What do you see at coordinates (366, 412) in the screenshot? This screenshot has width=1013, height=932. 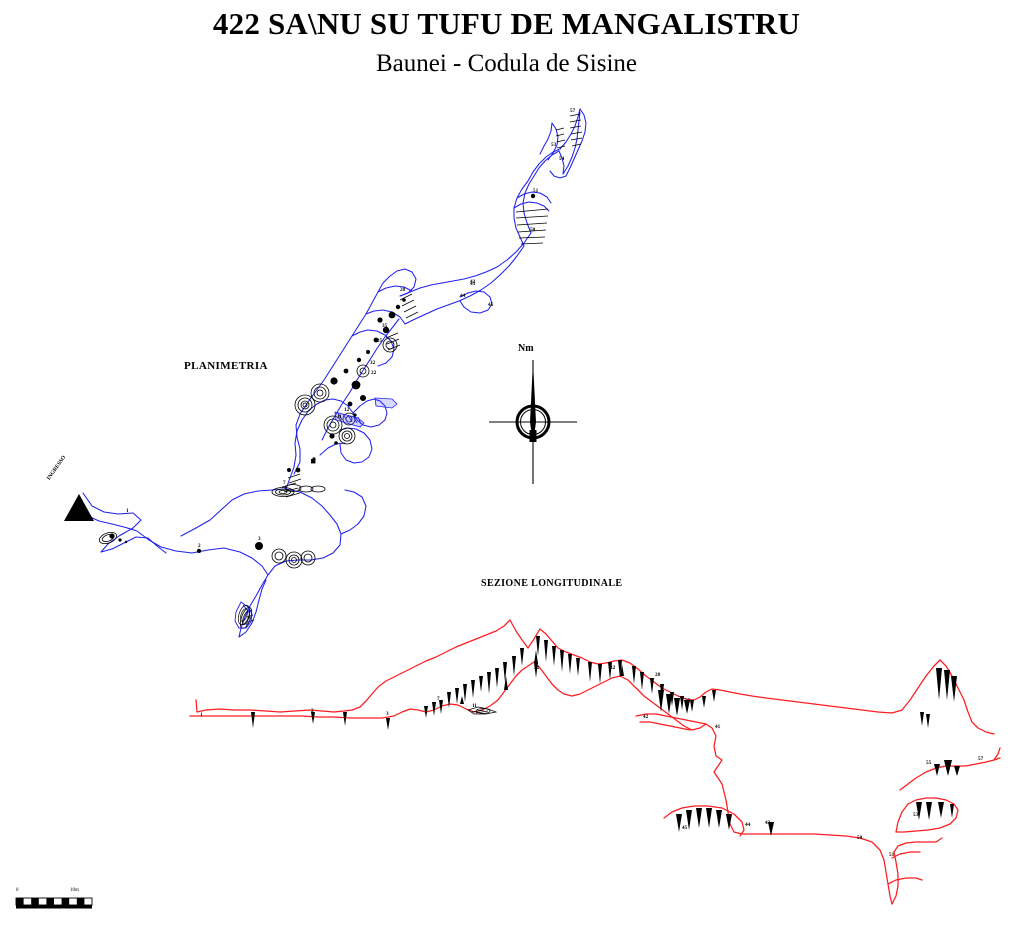 I see `plan-sediment-bank` at bounding box center [366, 412].